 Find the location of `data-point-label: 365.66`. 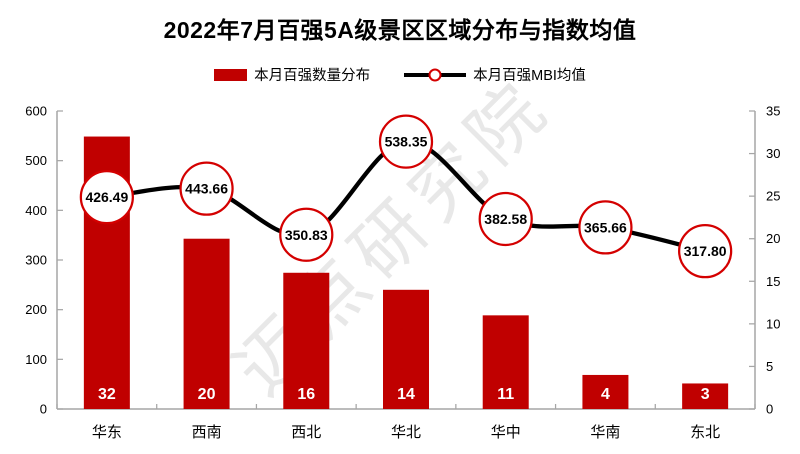

data-point-label: 365.66 is located at coordinates (605, 227).